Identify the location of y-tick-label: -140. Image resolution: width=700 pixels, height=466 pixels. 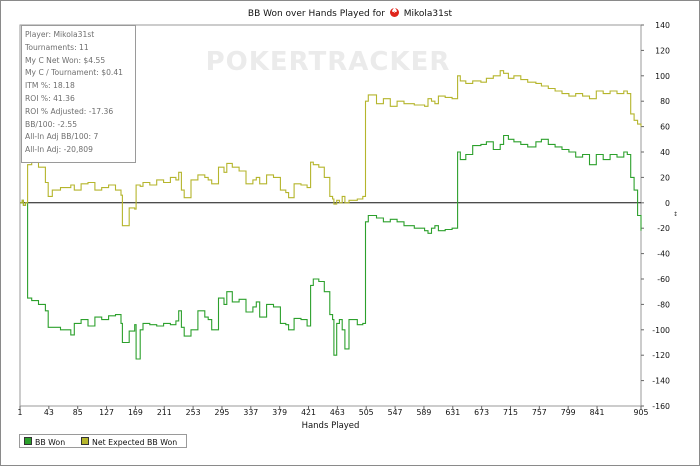
(661, 381).